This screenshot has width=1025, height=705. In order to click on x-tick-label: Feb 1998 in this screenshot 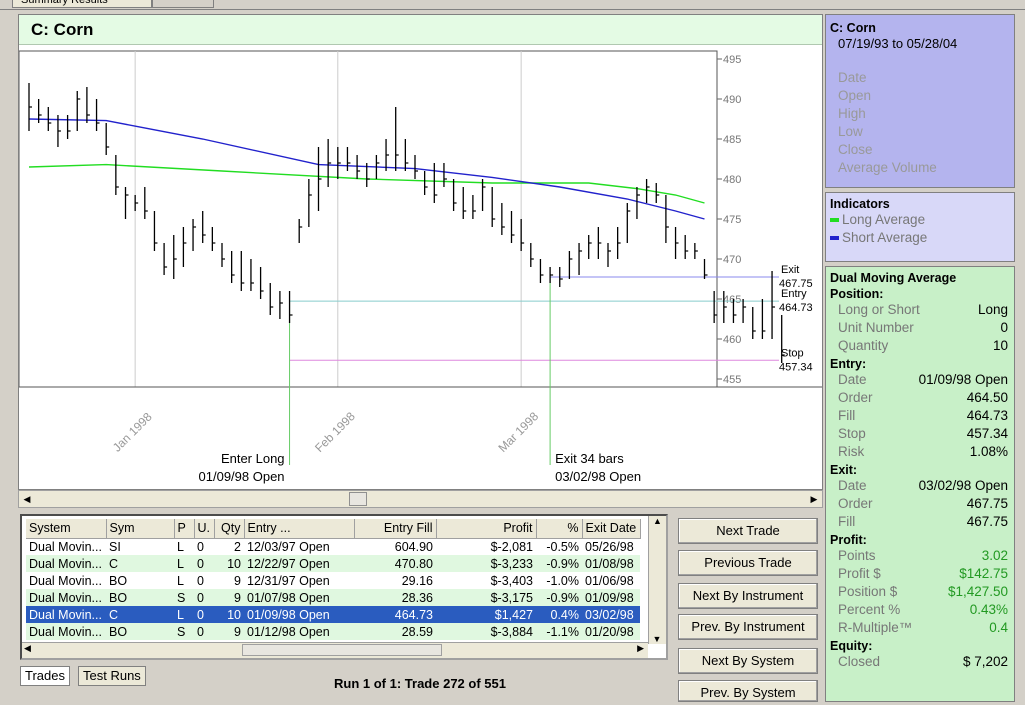, I will do `click(335, 432)`.